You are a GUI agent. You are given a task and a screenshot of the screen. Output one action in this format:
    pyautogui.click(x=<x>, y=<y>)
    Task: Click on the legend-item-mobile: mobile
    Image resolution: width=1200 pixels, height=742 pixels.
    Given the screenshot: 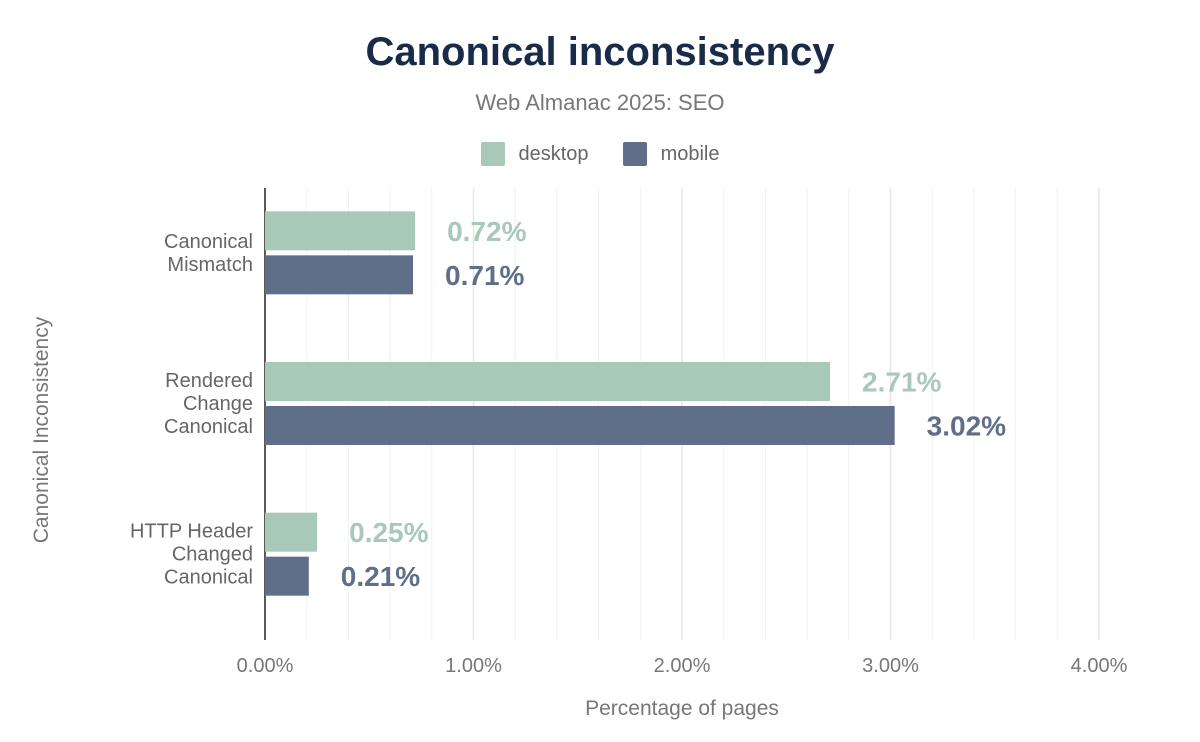 What is the action you would take?
    pyautogui.click(x=671, y=154)
    